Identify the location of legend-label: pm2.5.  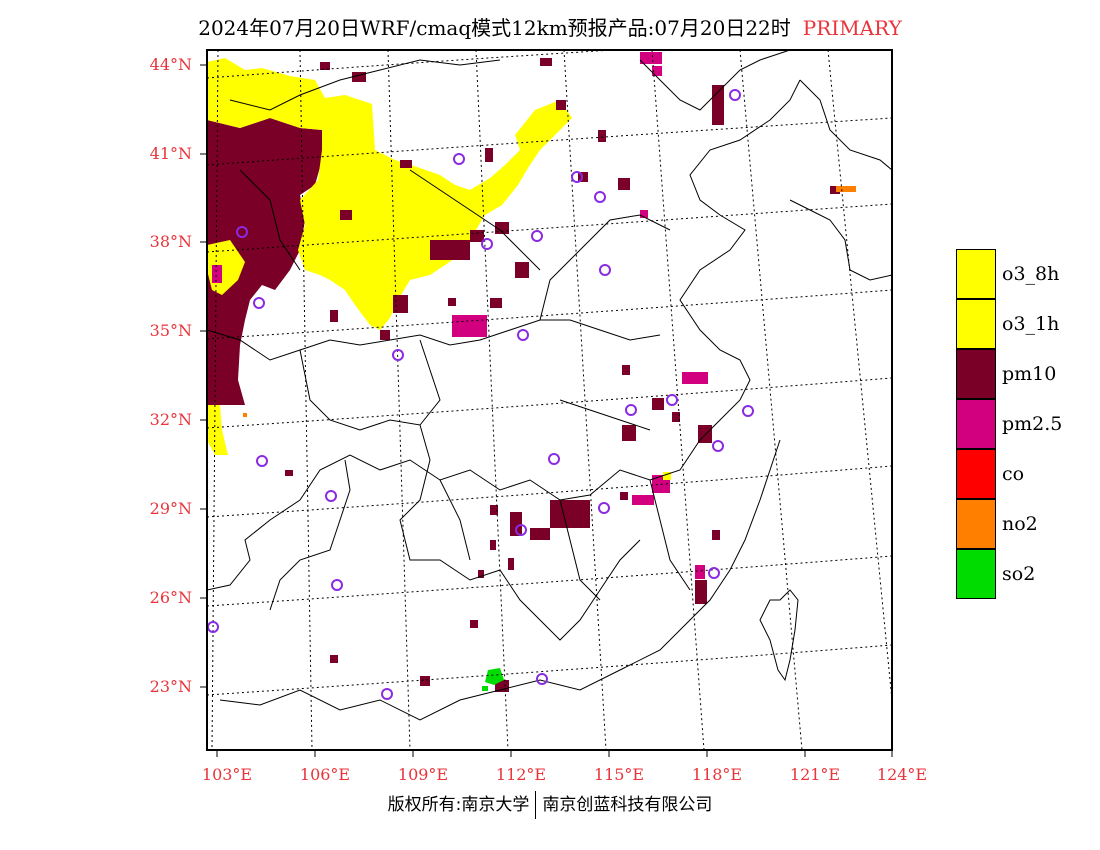
(1032, 424).